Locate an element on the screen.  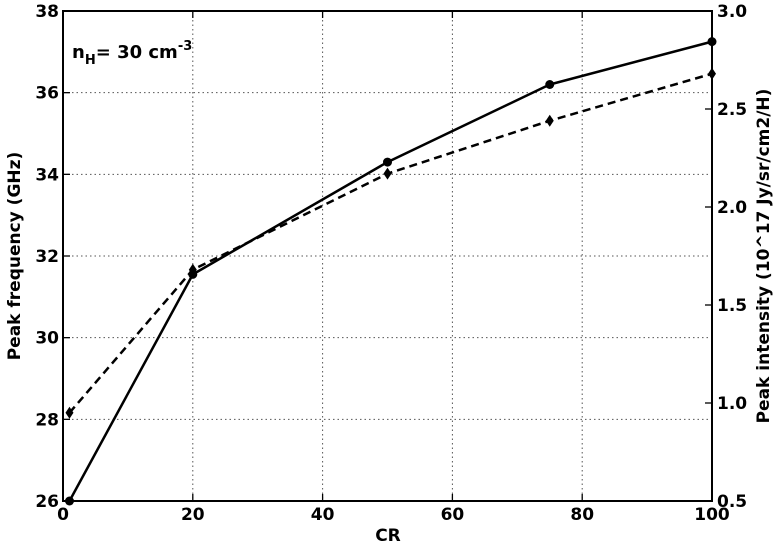
x-tick-label: 0 is located at coordinates (63, 515).